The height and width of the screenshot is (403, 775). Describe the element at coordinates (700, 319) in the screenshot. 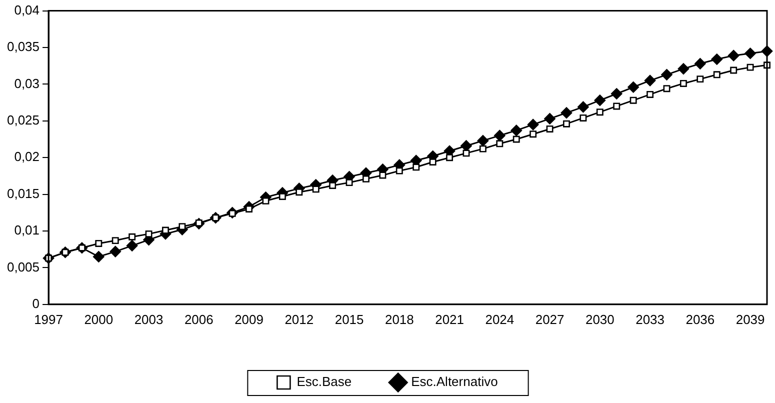

I see `x-tick-label: 2036` at that location.